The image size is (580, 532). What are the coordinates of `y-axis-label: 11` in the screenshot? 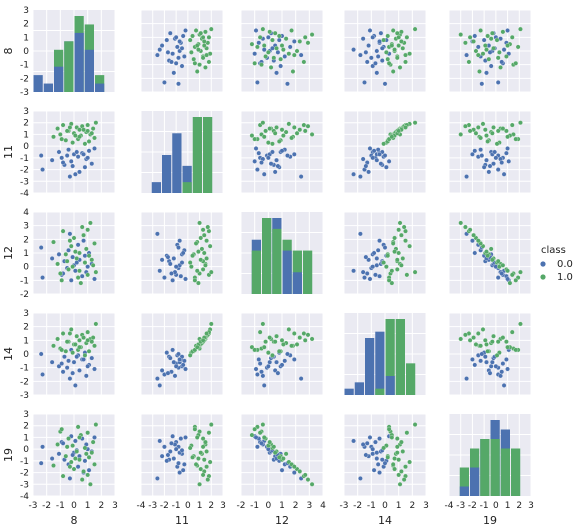 It's located at (8, 152).